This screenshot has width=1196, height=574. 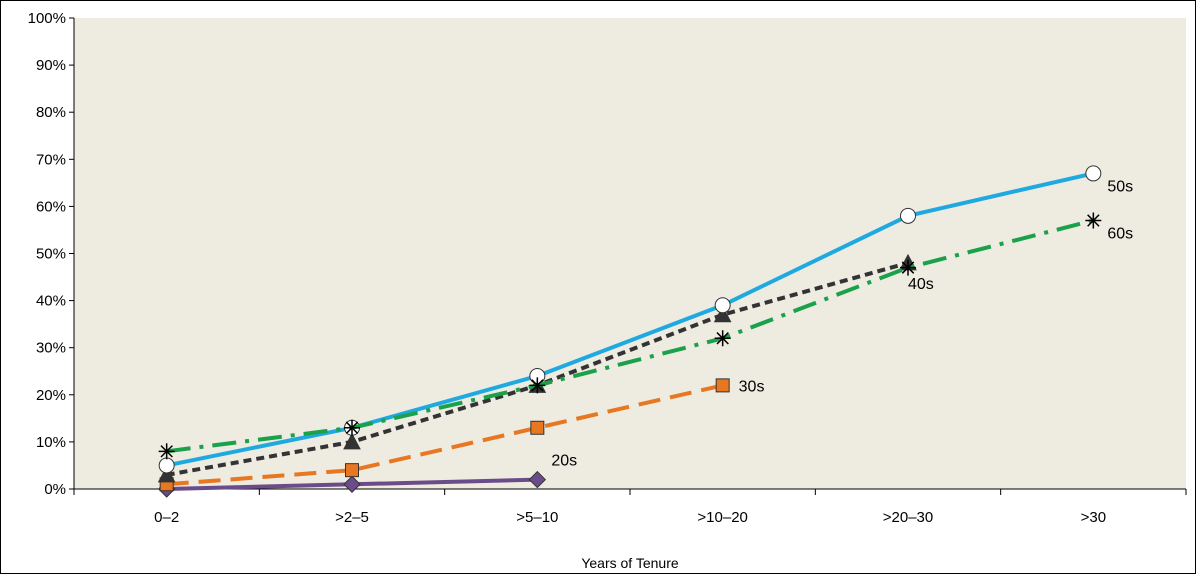 What do you see at coordinates (51, 395) in the screenshot?
I see `y-tick-label: 20%` at bounding box center [51, 395].